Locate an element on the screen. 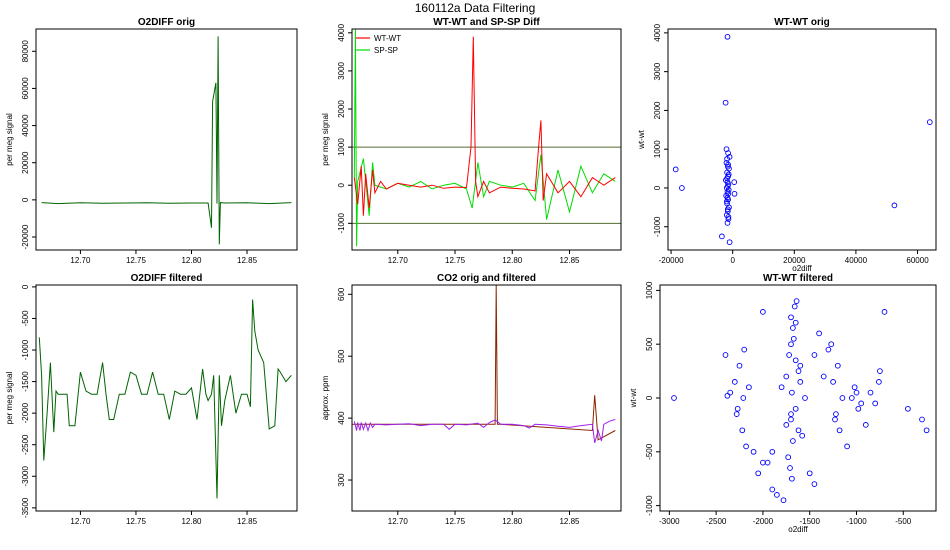 The image size is (950, 550). panel-title: CO2 orig and filtered is located at coordinates (486, 278).